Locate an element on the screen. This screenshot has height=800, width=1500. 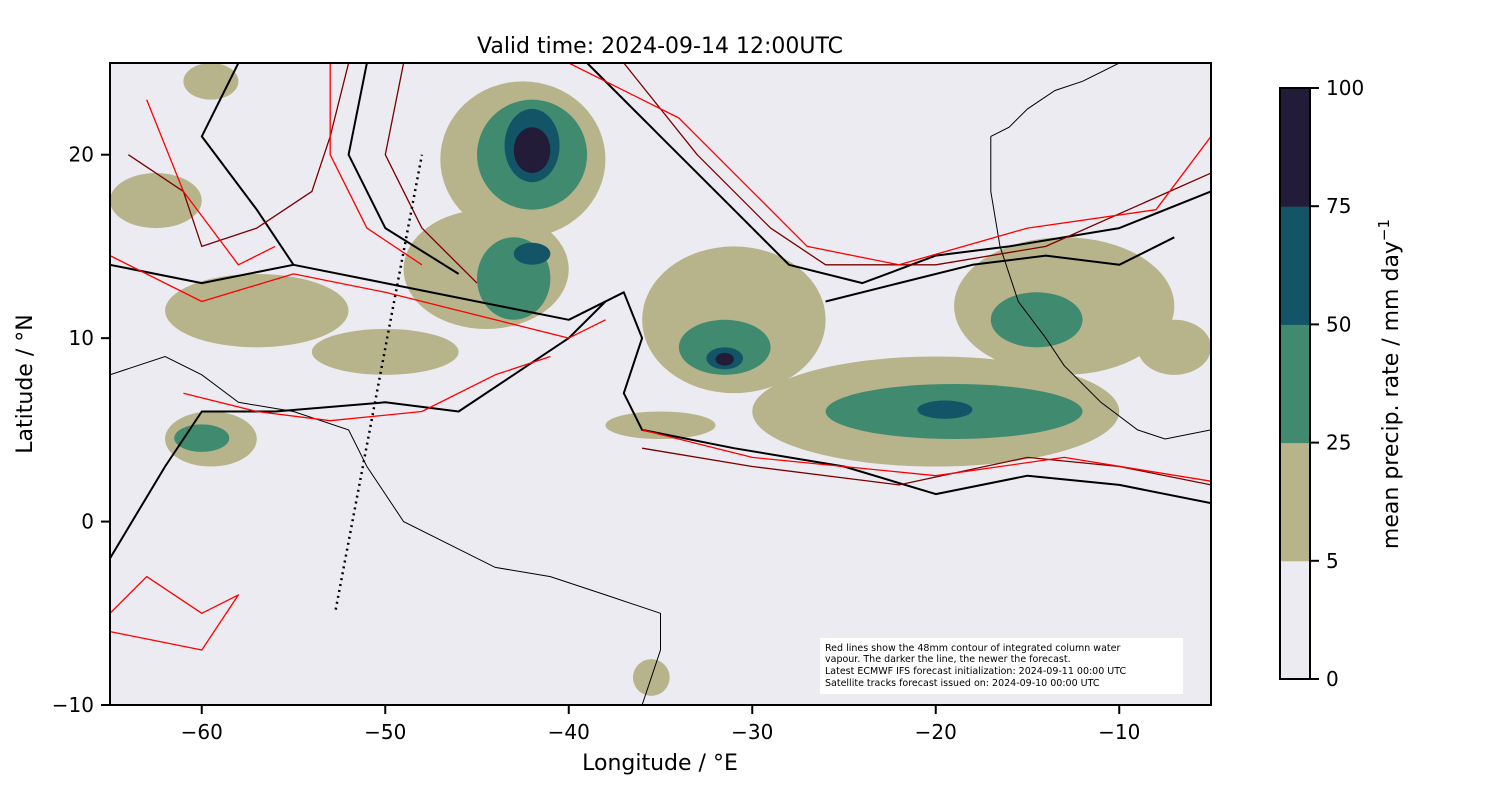
satellite-tracks is located at coordinates (379, 382).